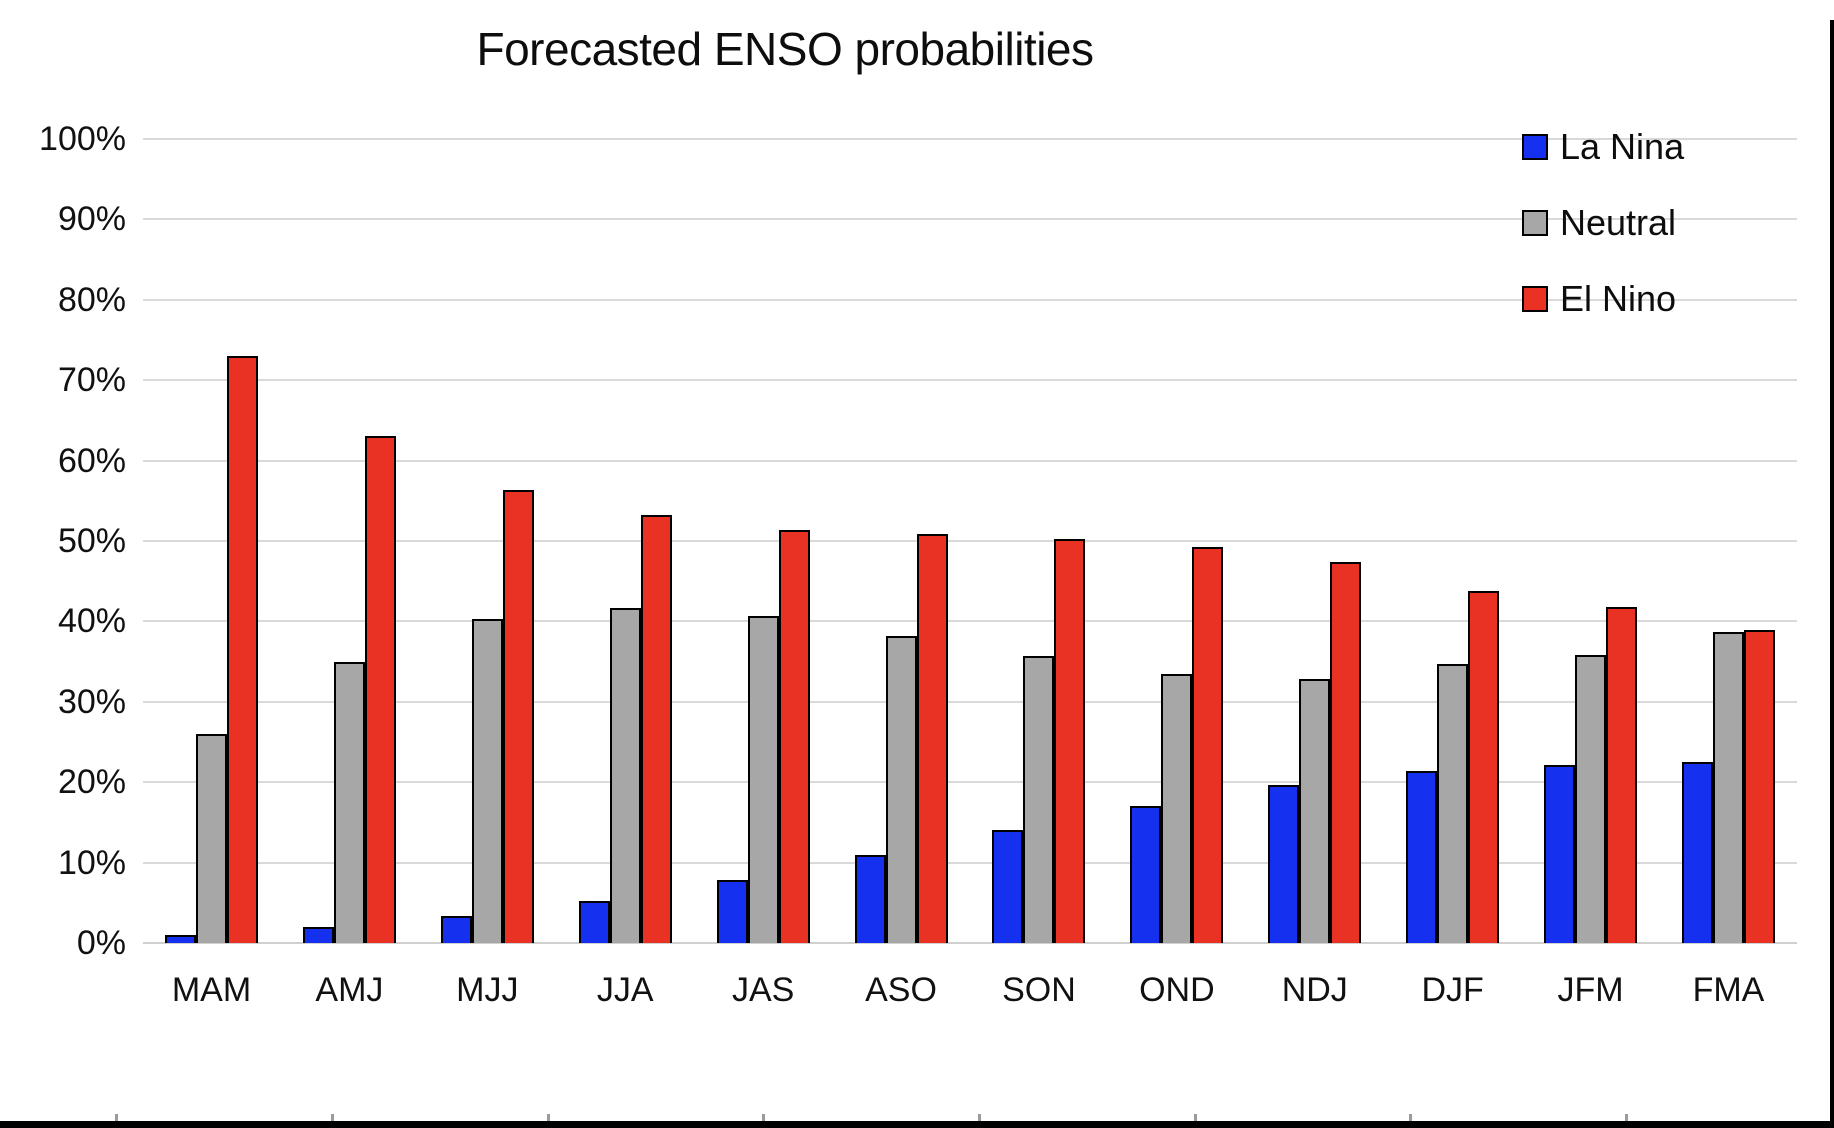 The height and width of the screenshot is (1128, 1834). I want to click on bar-group-jfm: JFM, so click(1591, 574).